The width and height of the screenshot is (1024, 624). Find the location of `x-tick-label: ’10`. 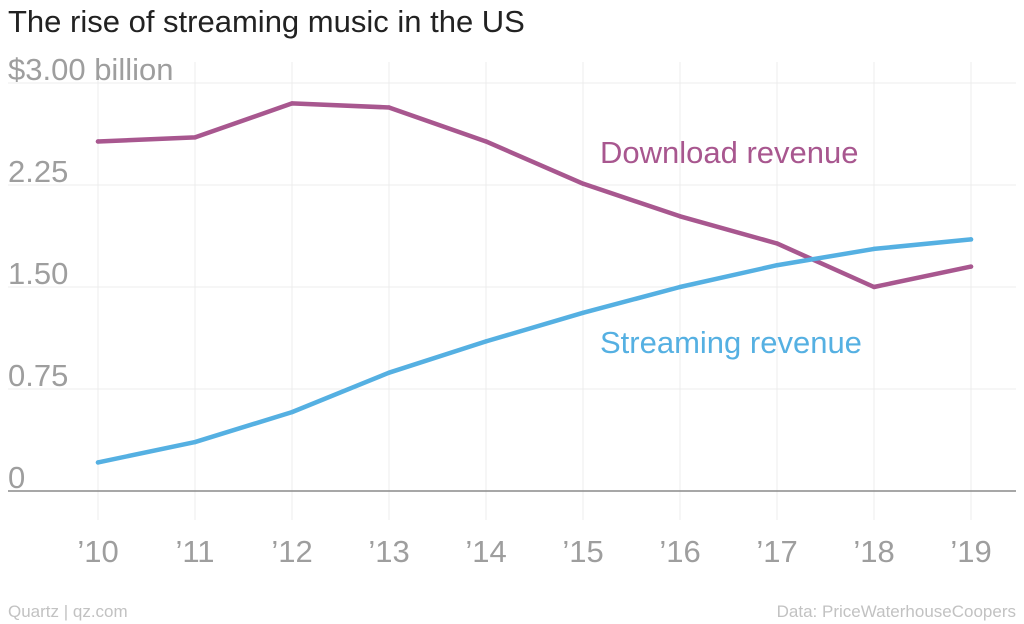

x-tick-label: ’10 is located at coordinates (97, 551).